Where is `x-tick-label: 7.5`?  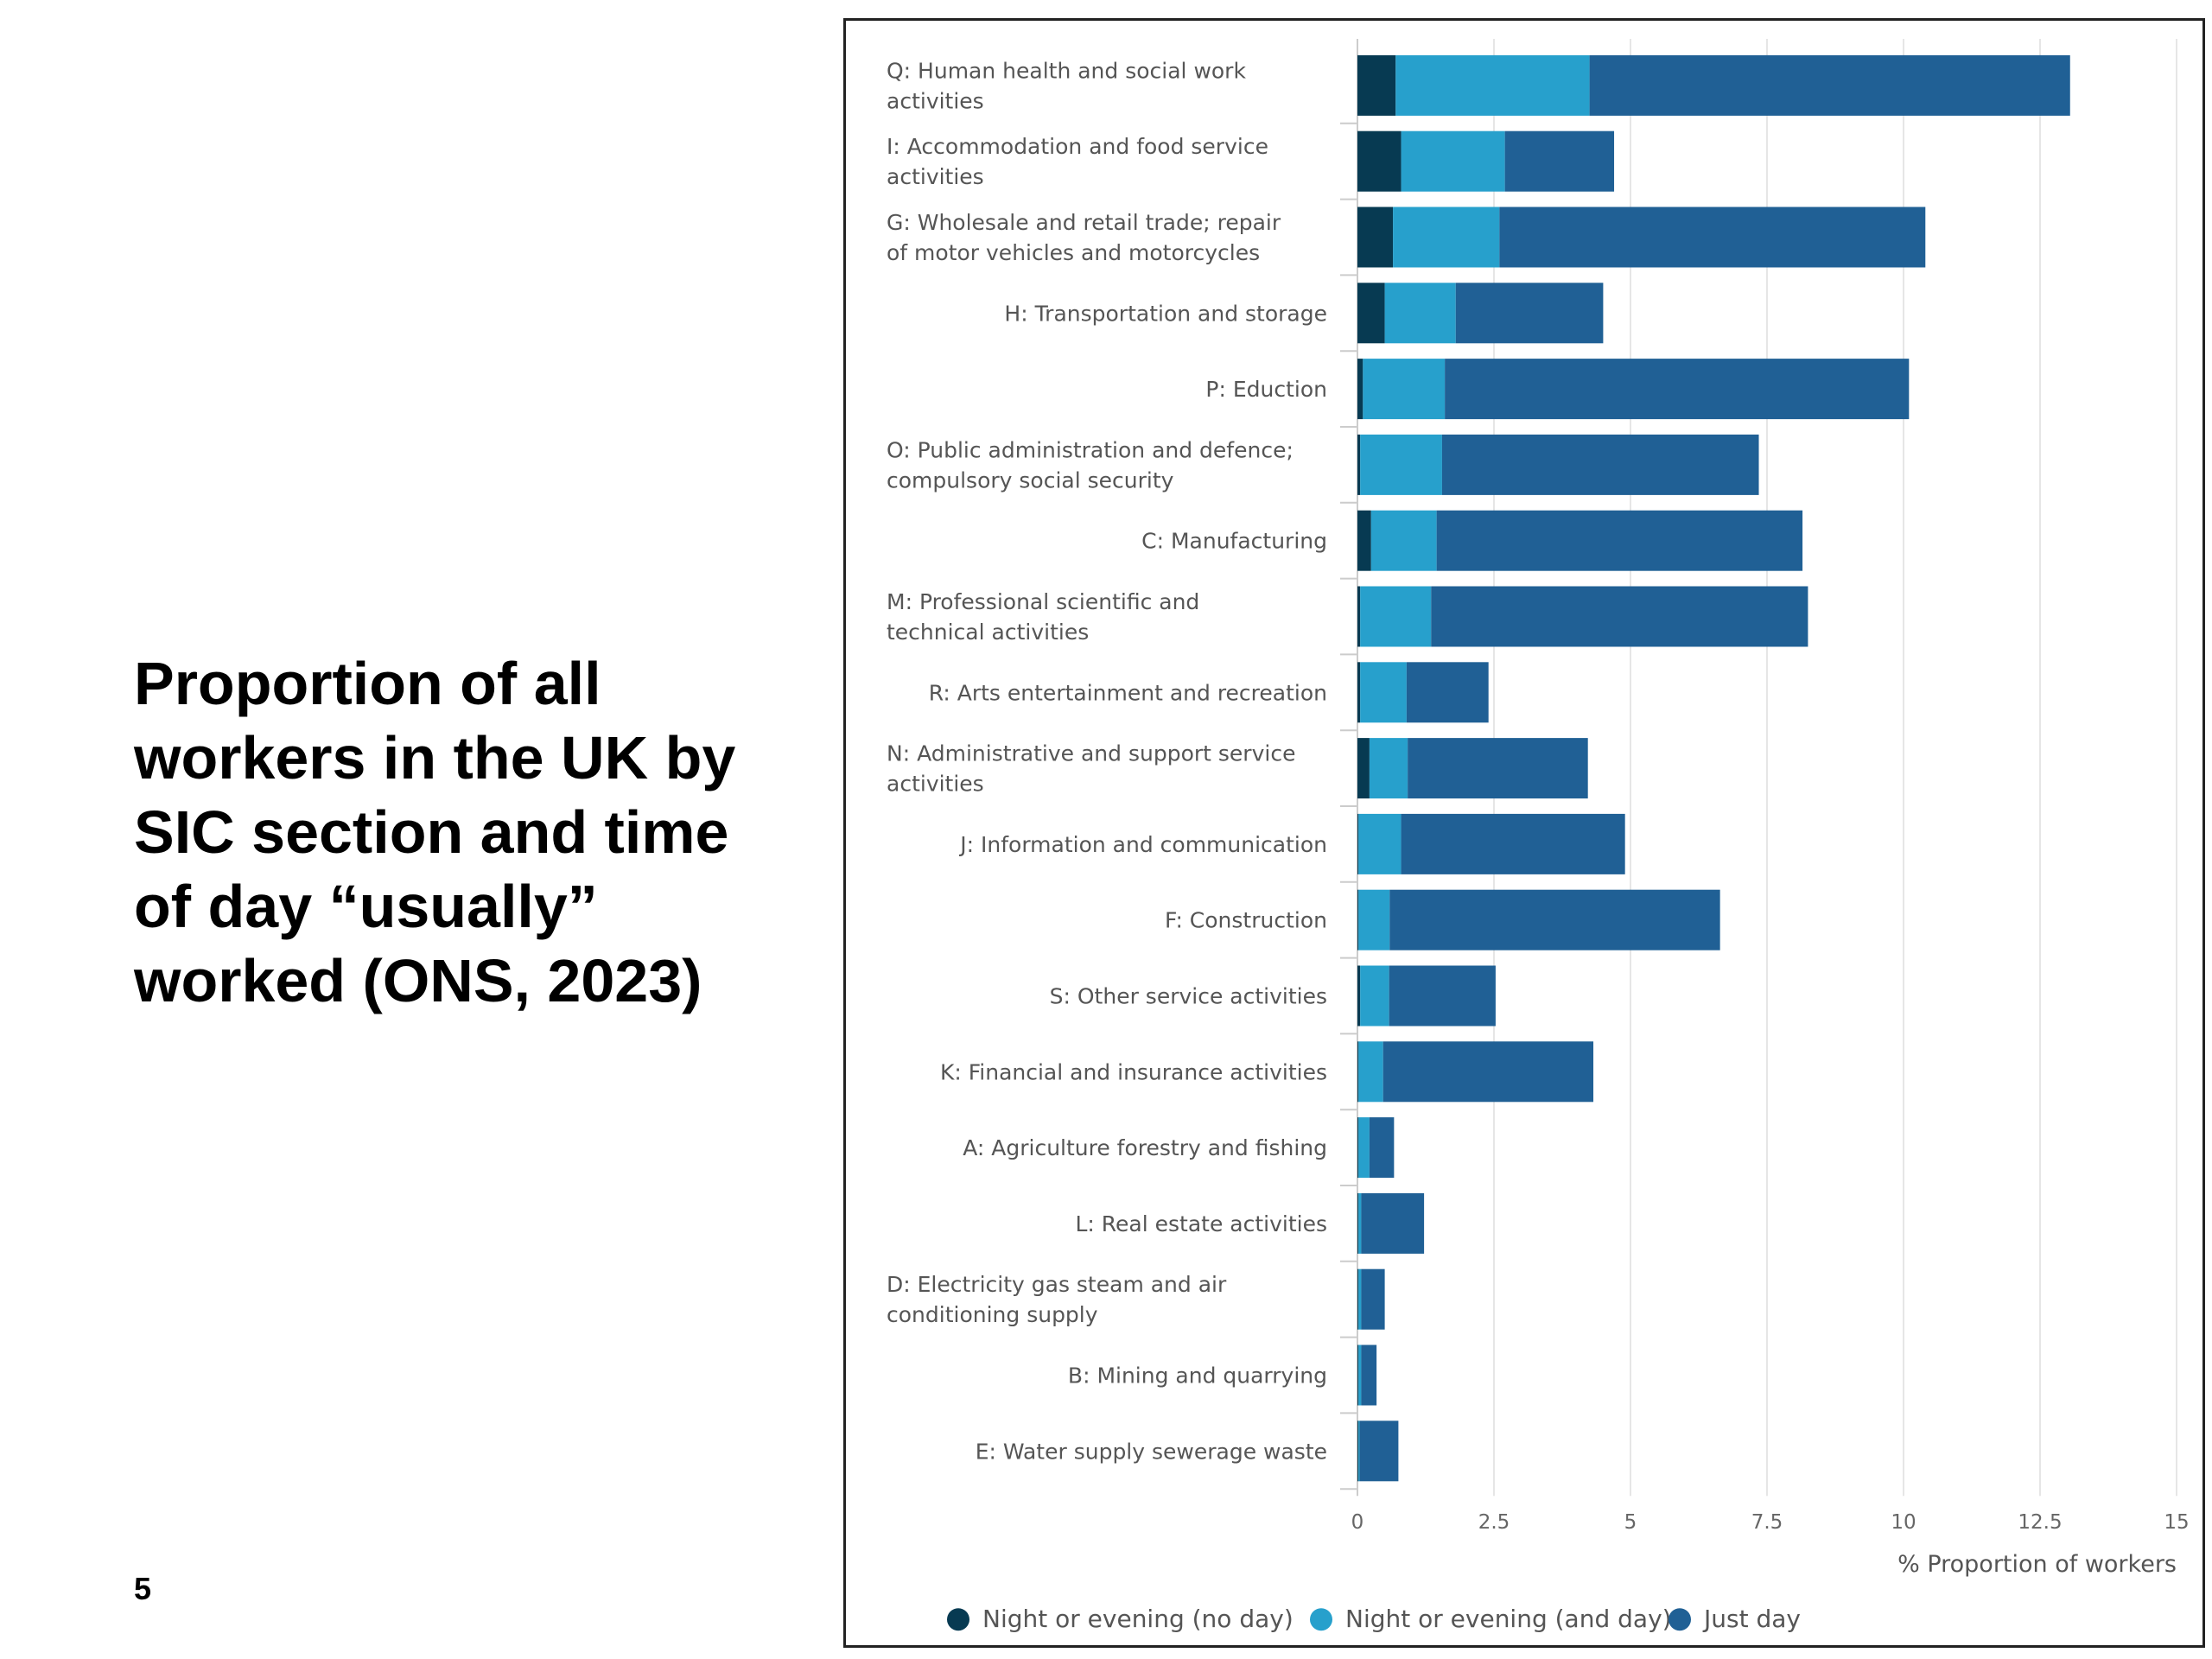
x-tick-label: 7.5 is located at coordinates (1767, 1522).